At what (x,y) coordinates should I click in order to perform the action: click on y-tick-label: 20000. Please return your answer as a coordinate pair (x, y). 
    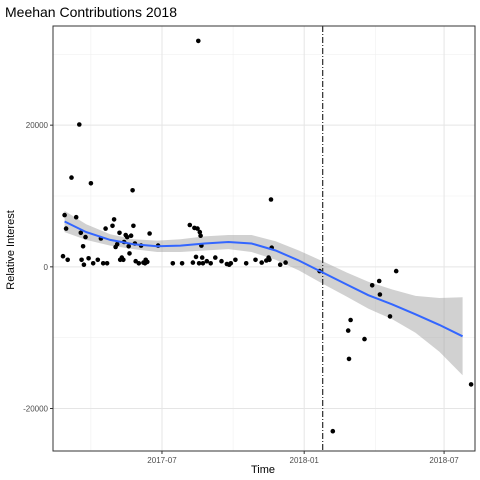
    Looking at the image, I should click on (37, 125).